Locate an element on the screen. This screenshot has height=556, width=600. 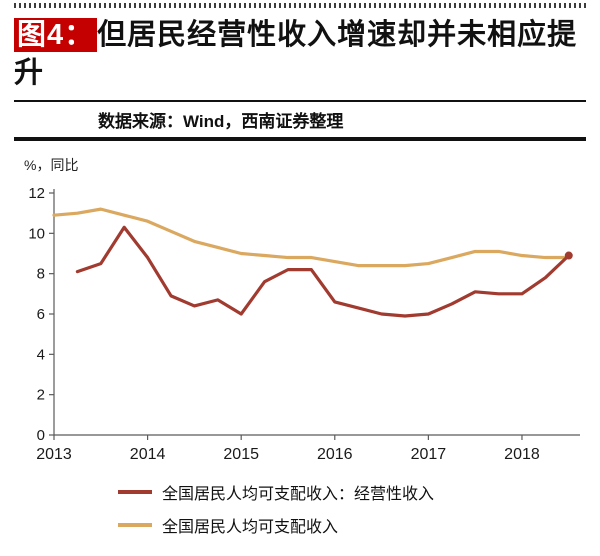
legend-item-business-income: 全国居民人均可支配收入：经营性收入 is located at coordinates (352, 492).